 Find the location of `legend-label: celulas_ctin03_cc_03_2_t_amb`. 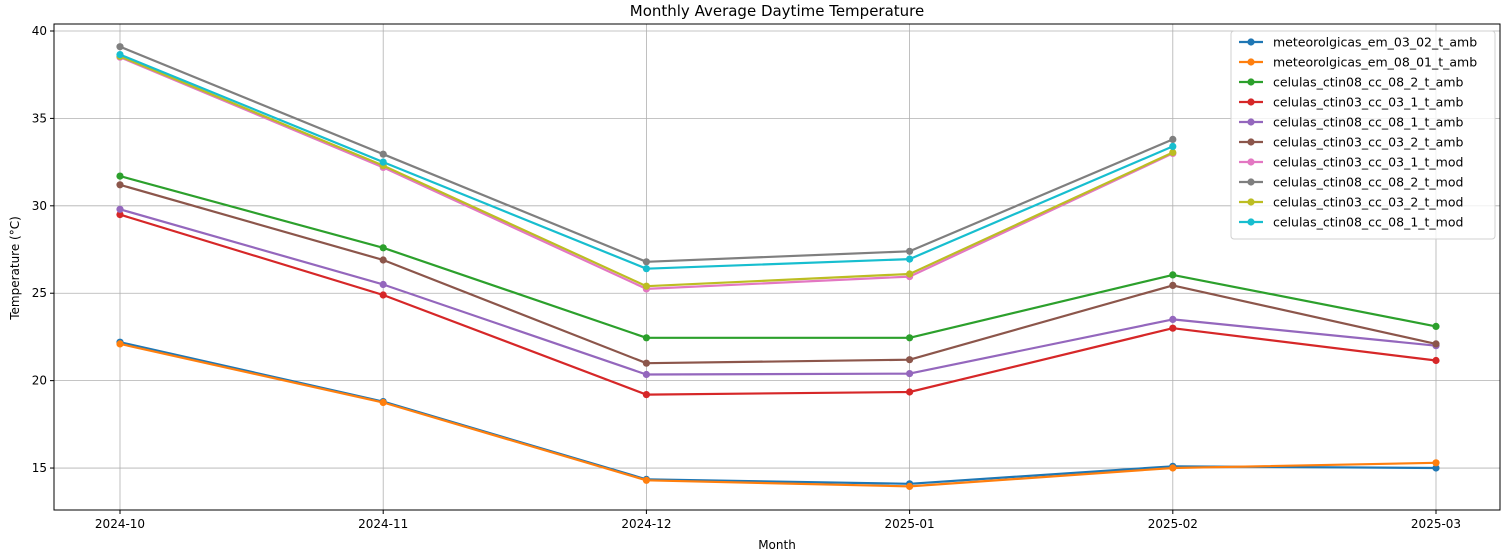

legend-label: celulas_ctin03_cc_03_2_t_amb is located at coordinates (1368, 142).